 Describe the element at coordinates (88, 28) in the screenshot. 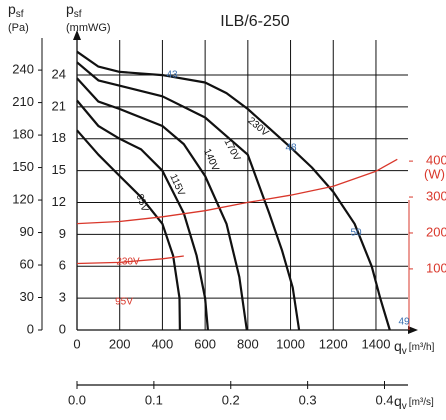

I see `axis-label-unit: (mmWG)` at that location.